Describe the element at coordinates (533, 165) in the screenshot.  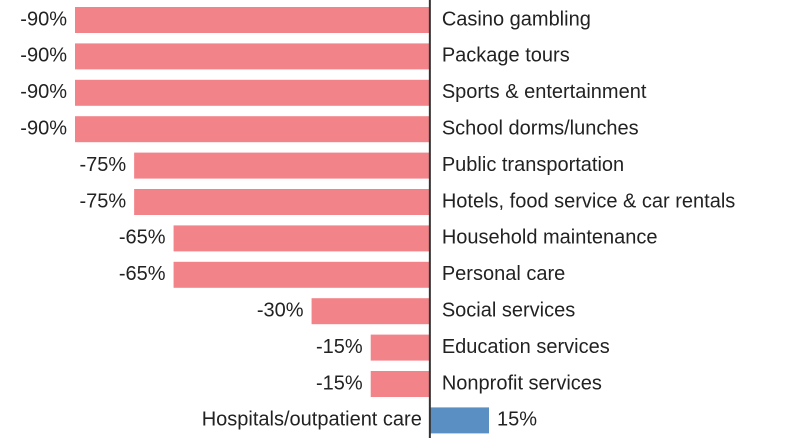
I see `category-label: Public transportation` at that location.